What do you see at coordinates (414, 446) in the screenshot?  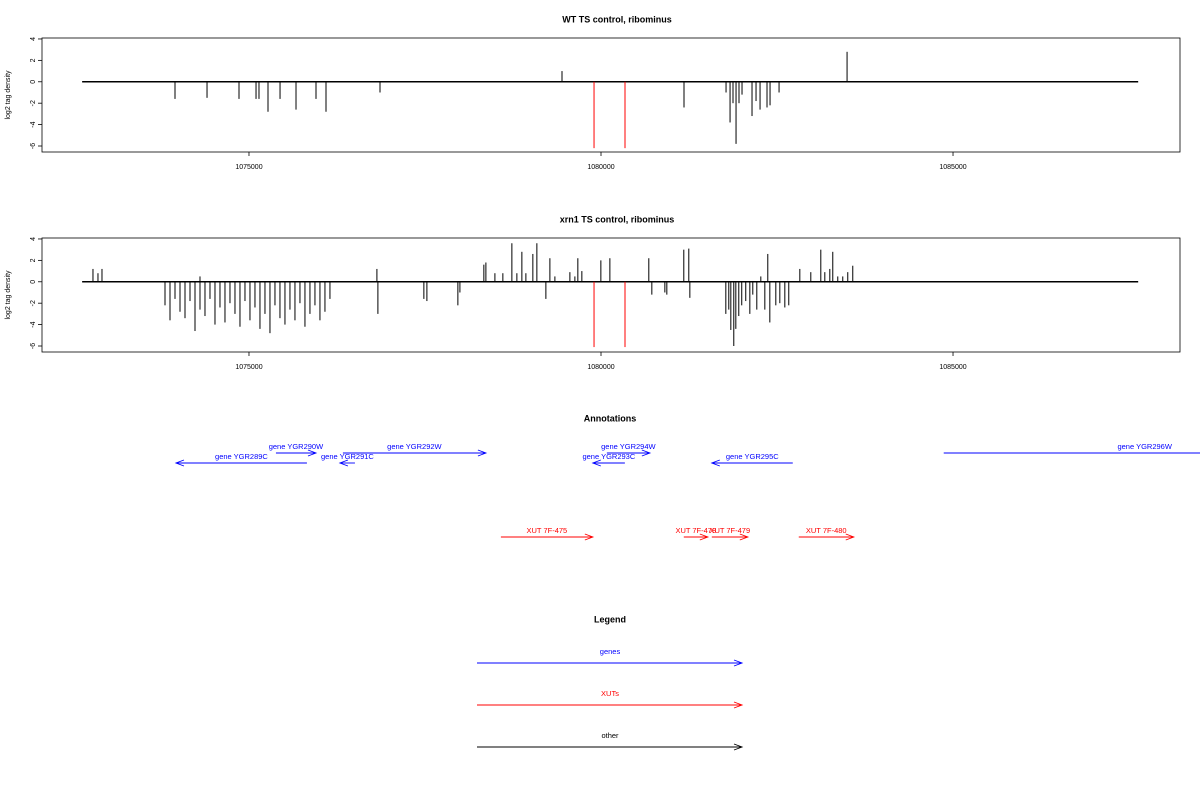 I see `gene-arrow-label: gene YGR292W` at bounding box center [414, 446].